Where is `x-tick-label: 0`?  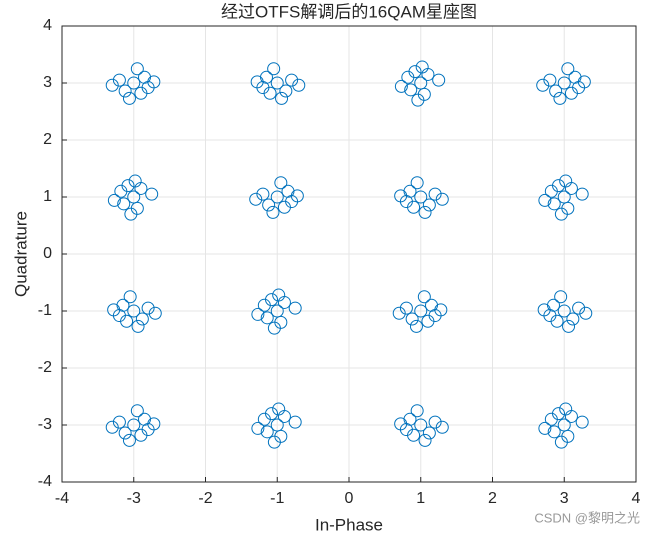 x-tick-label: 0 is located at coordinates (349, 498).